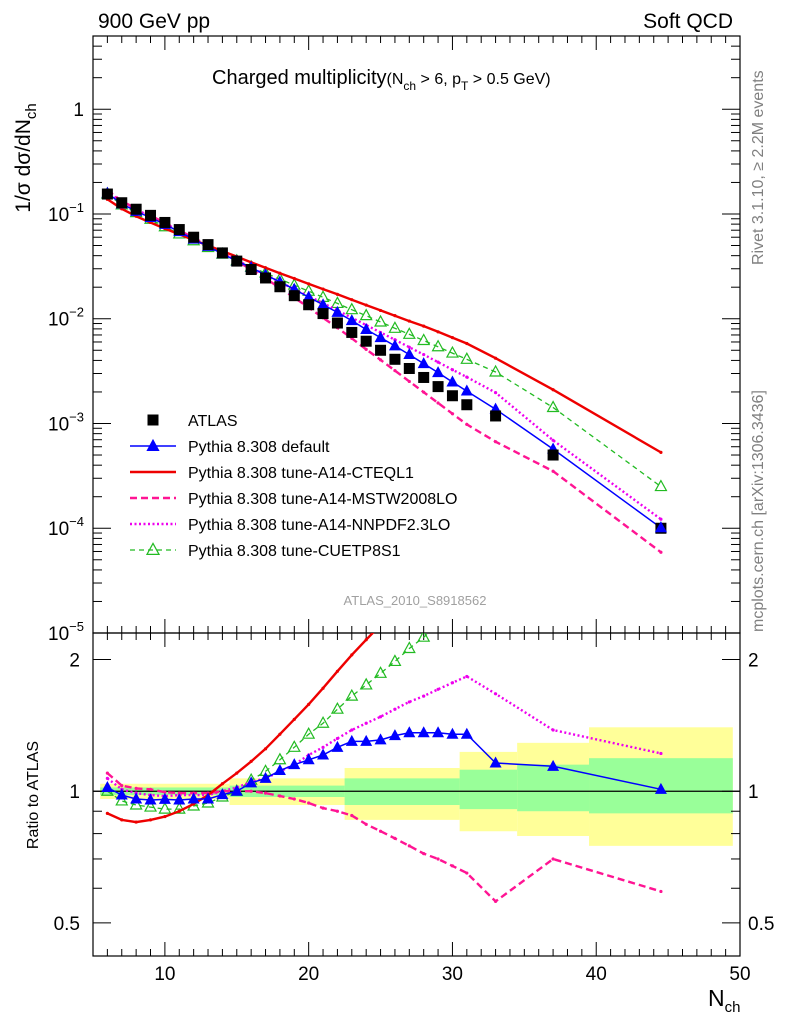 This screenshot has height=1024, width=786. Describe the element at coordinates (733, 1007) in the screenshot. I see `xlabel-sub: ch` at that location.